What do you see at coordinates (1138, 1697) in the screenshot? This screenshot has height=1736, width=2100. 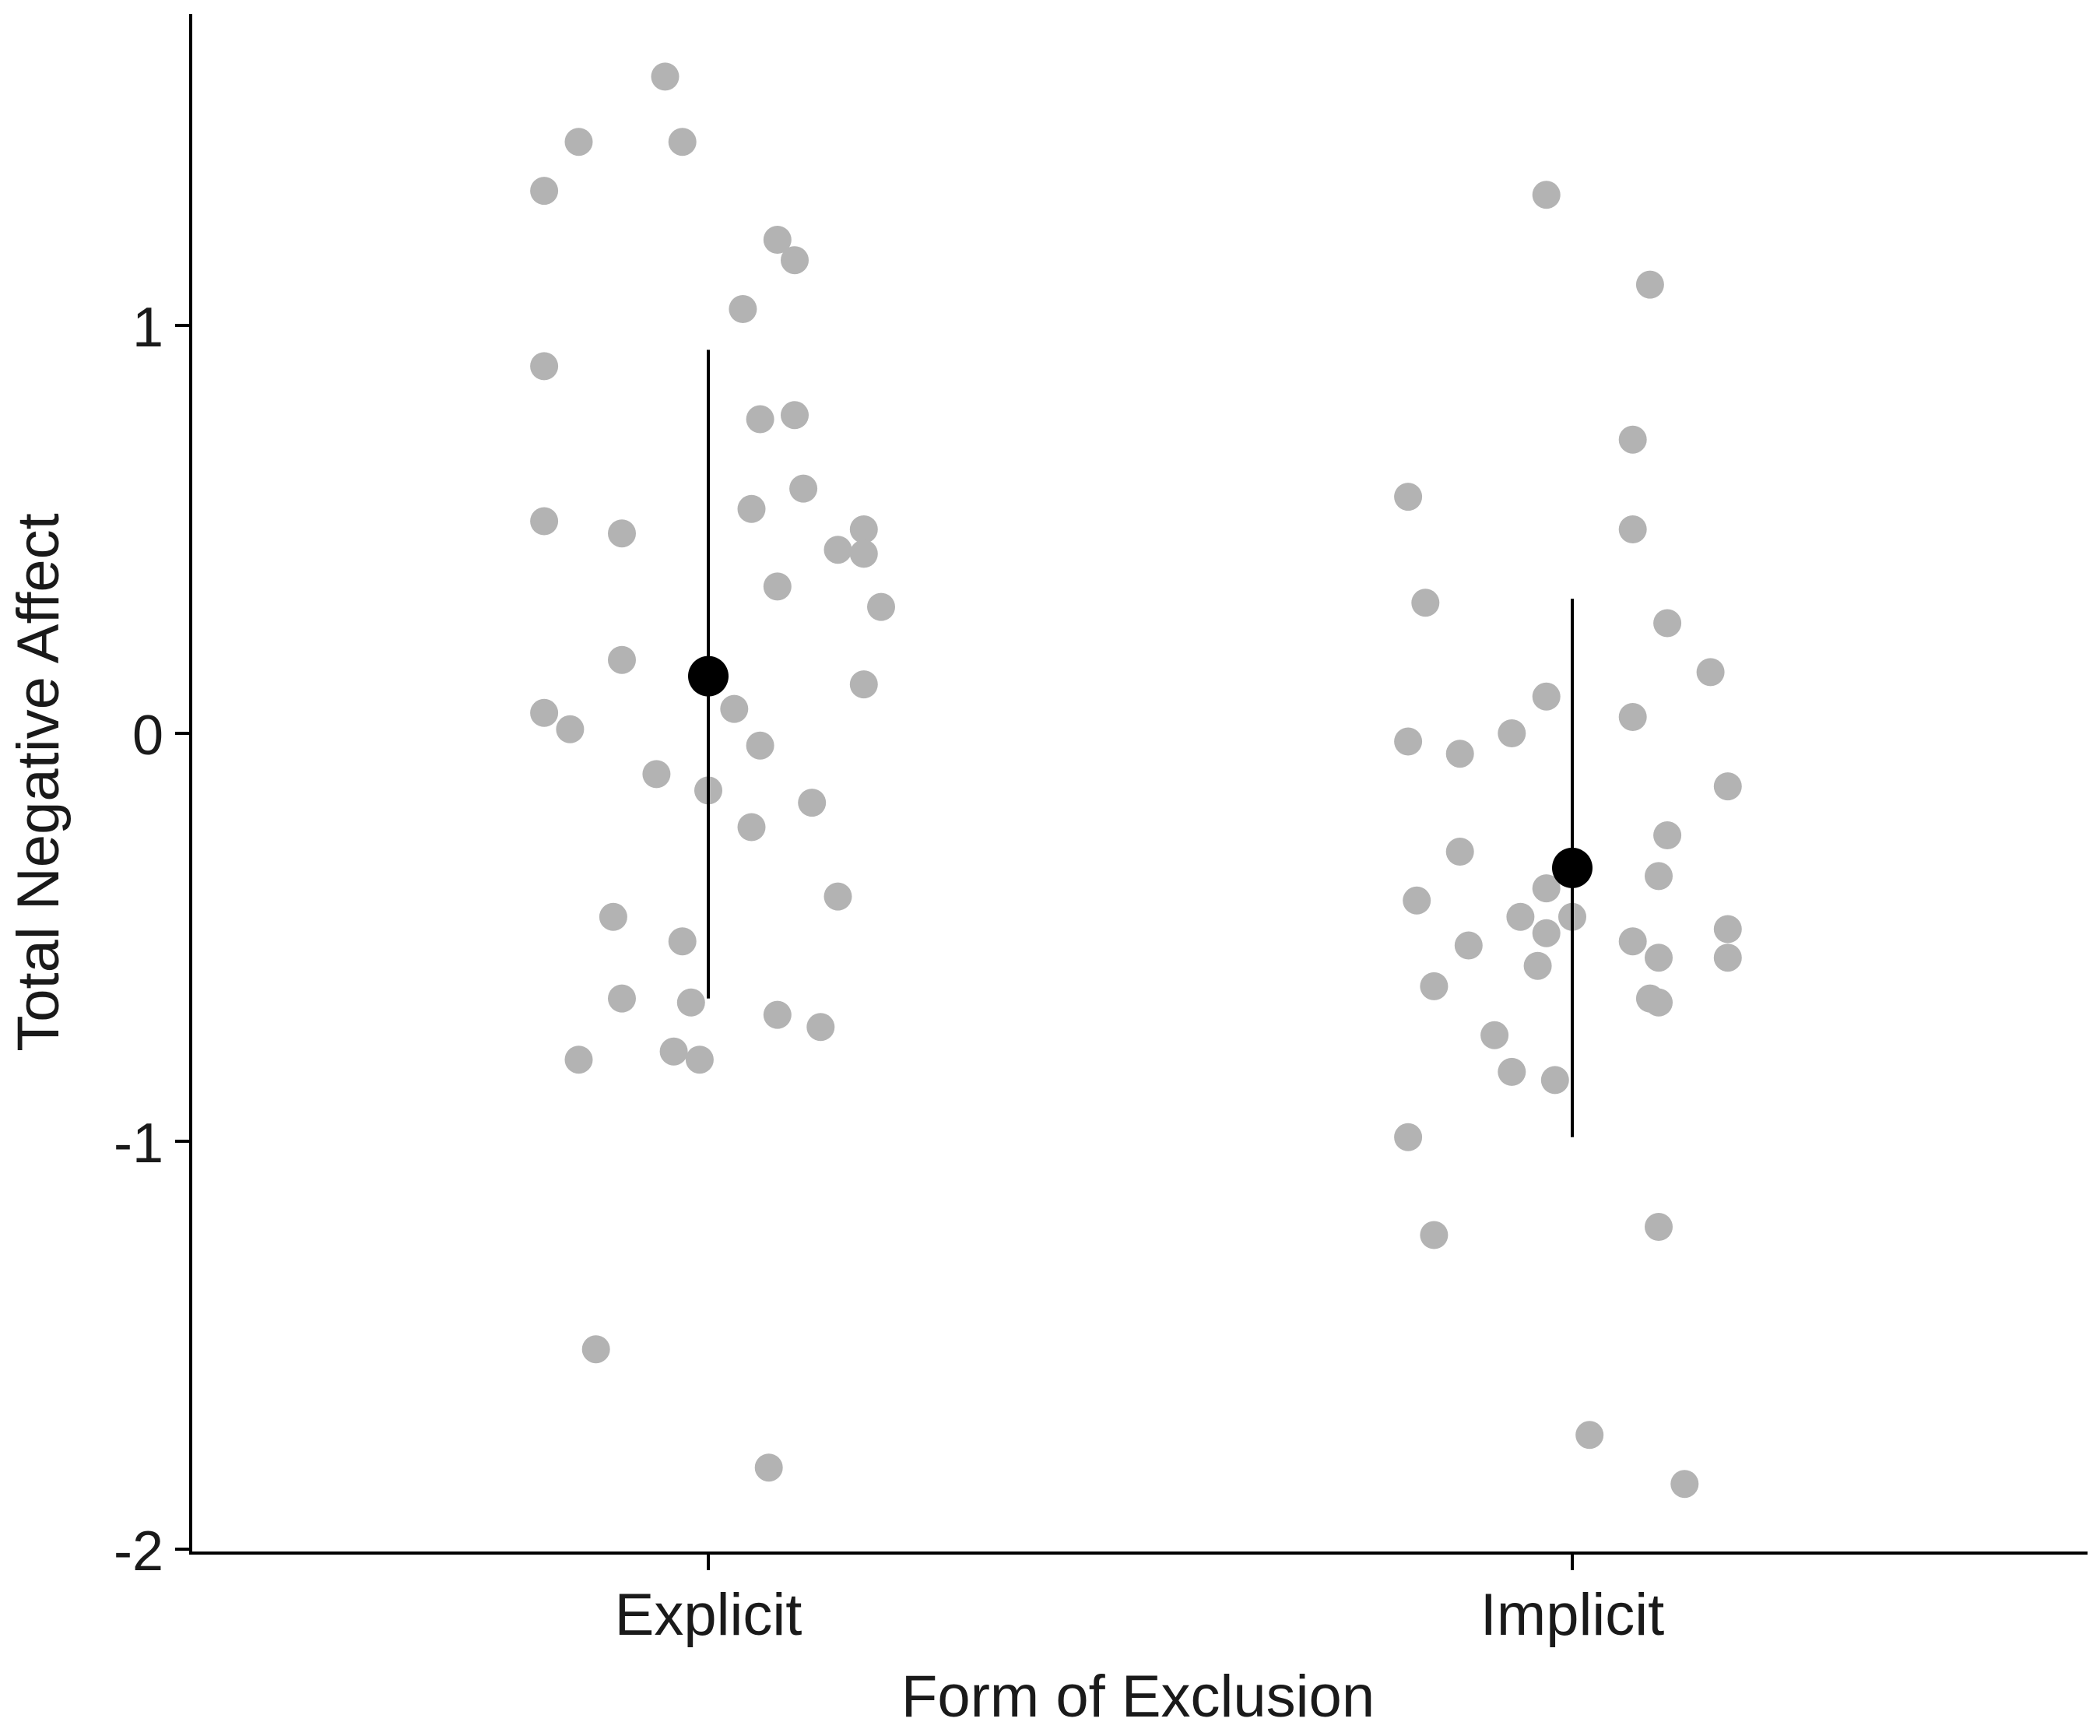 I see `x-axis-title: Form of Exclusion` at bounding box center [1138, 1697].